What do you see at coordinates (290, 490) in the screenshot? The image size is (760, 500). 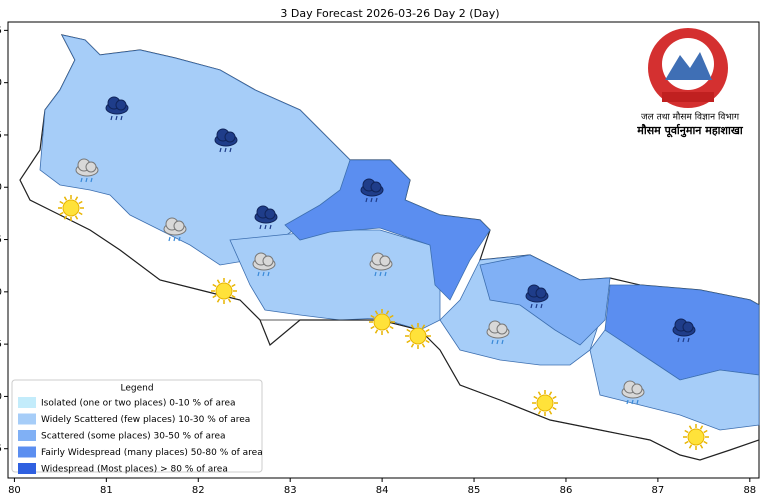 I see `x-tick-label: 83` at bounding box center [290, 490].